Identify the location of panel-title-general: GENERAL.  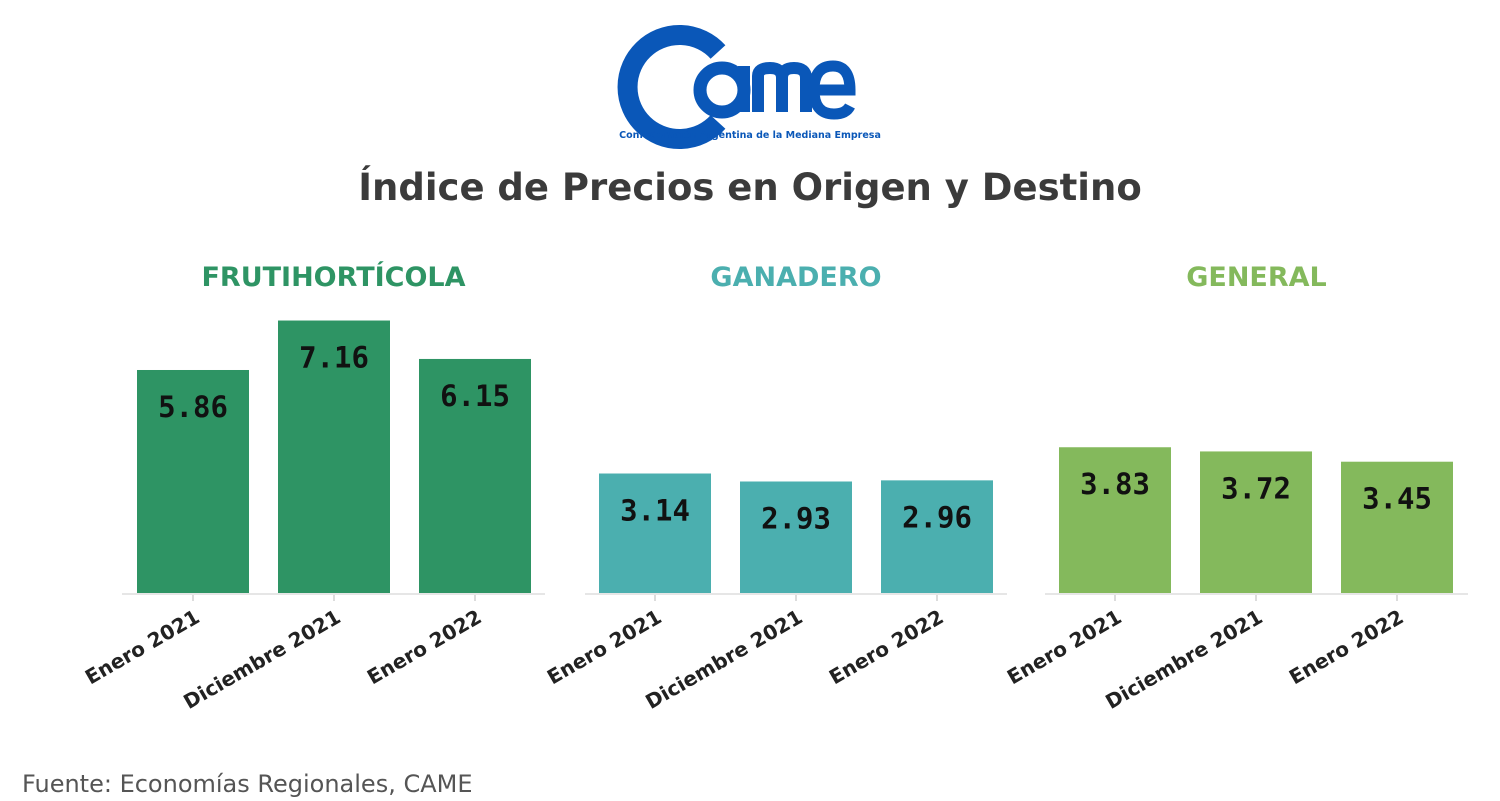
(1256, 277).